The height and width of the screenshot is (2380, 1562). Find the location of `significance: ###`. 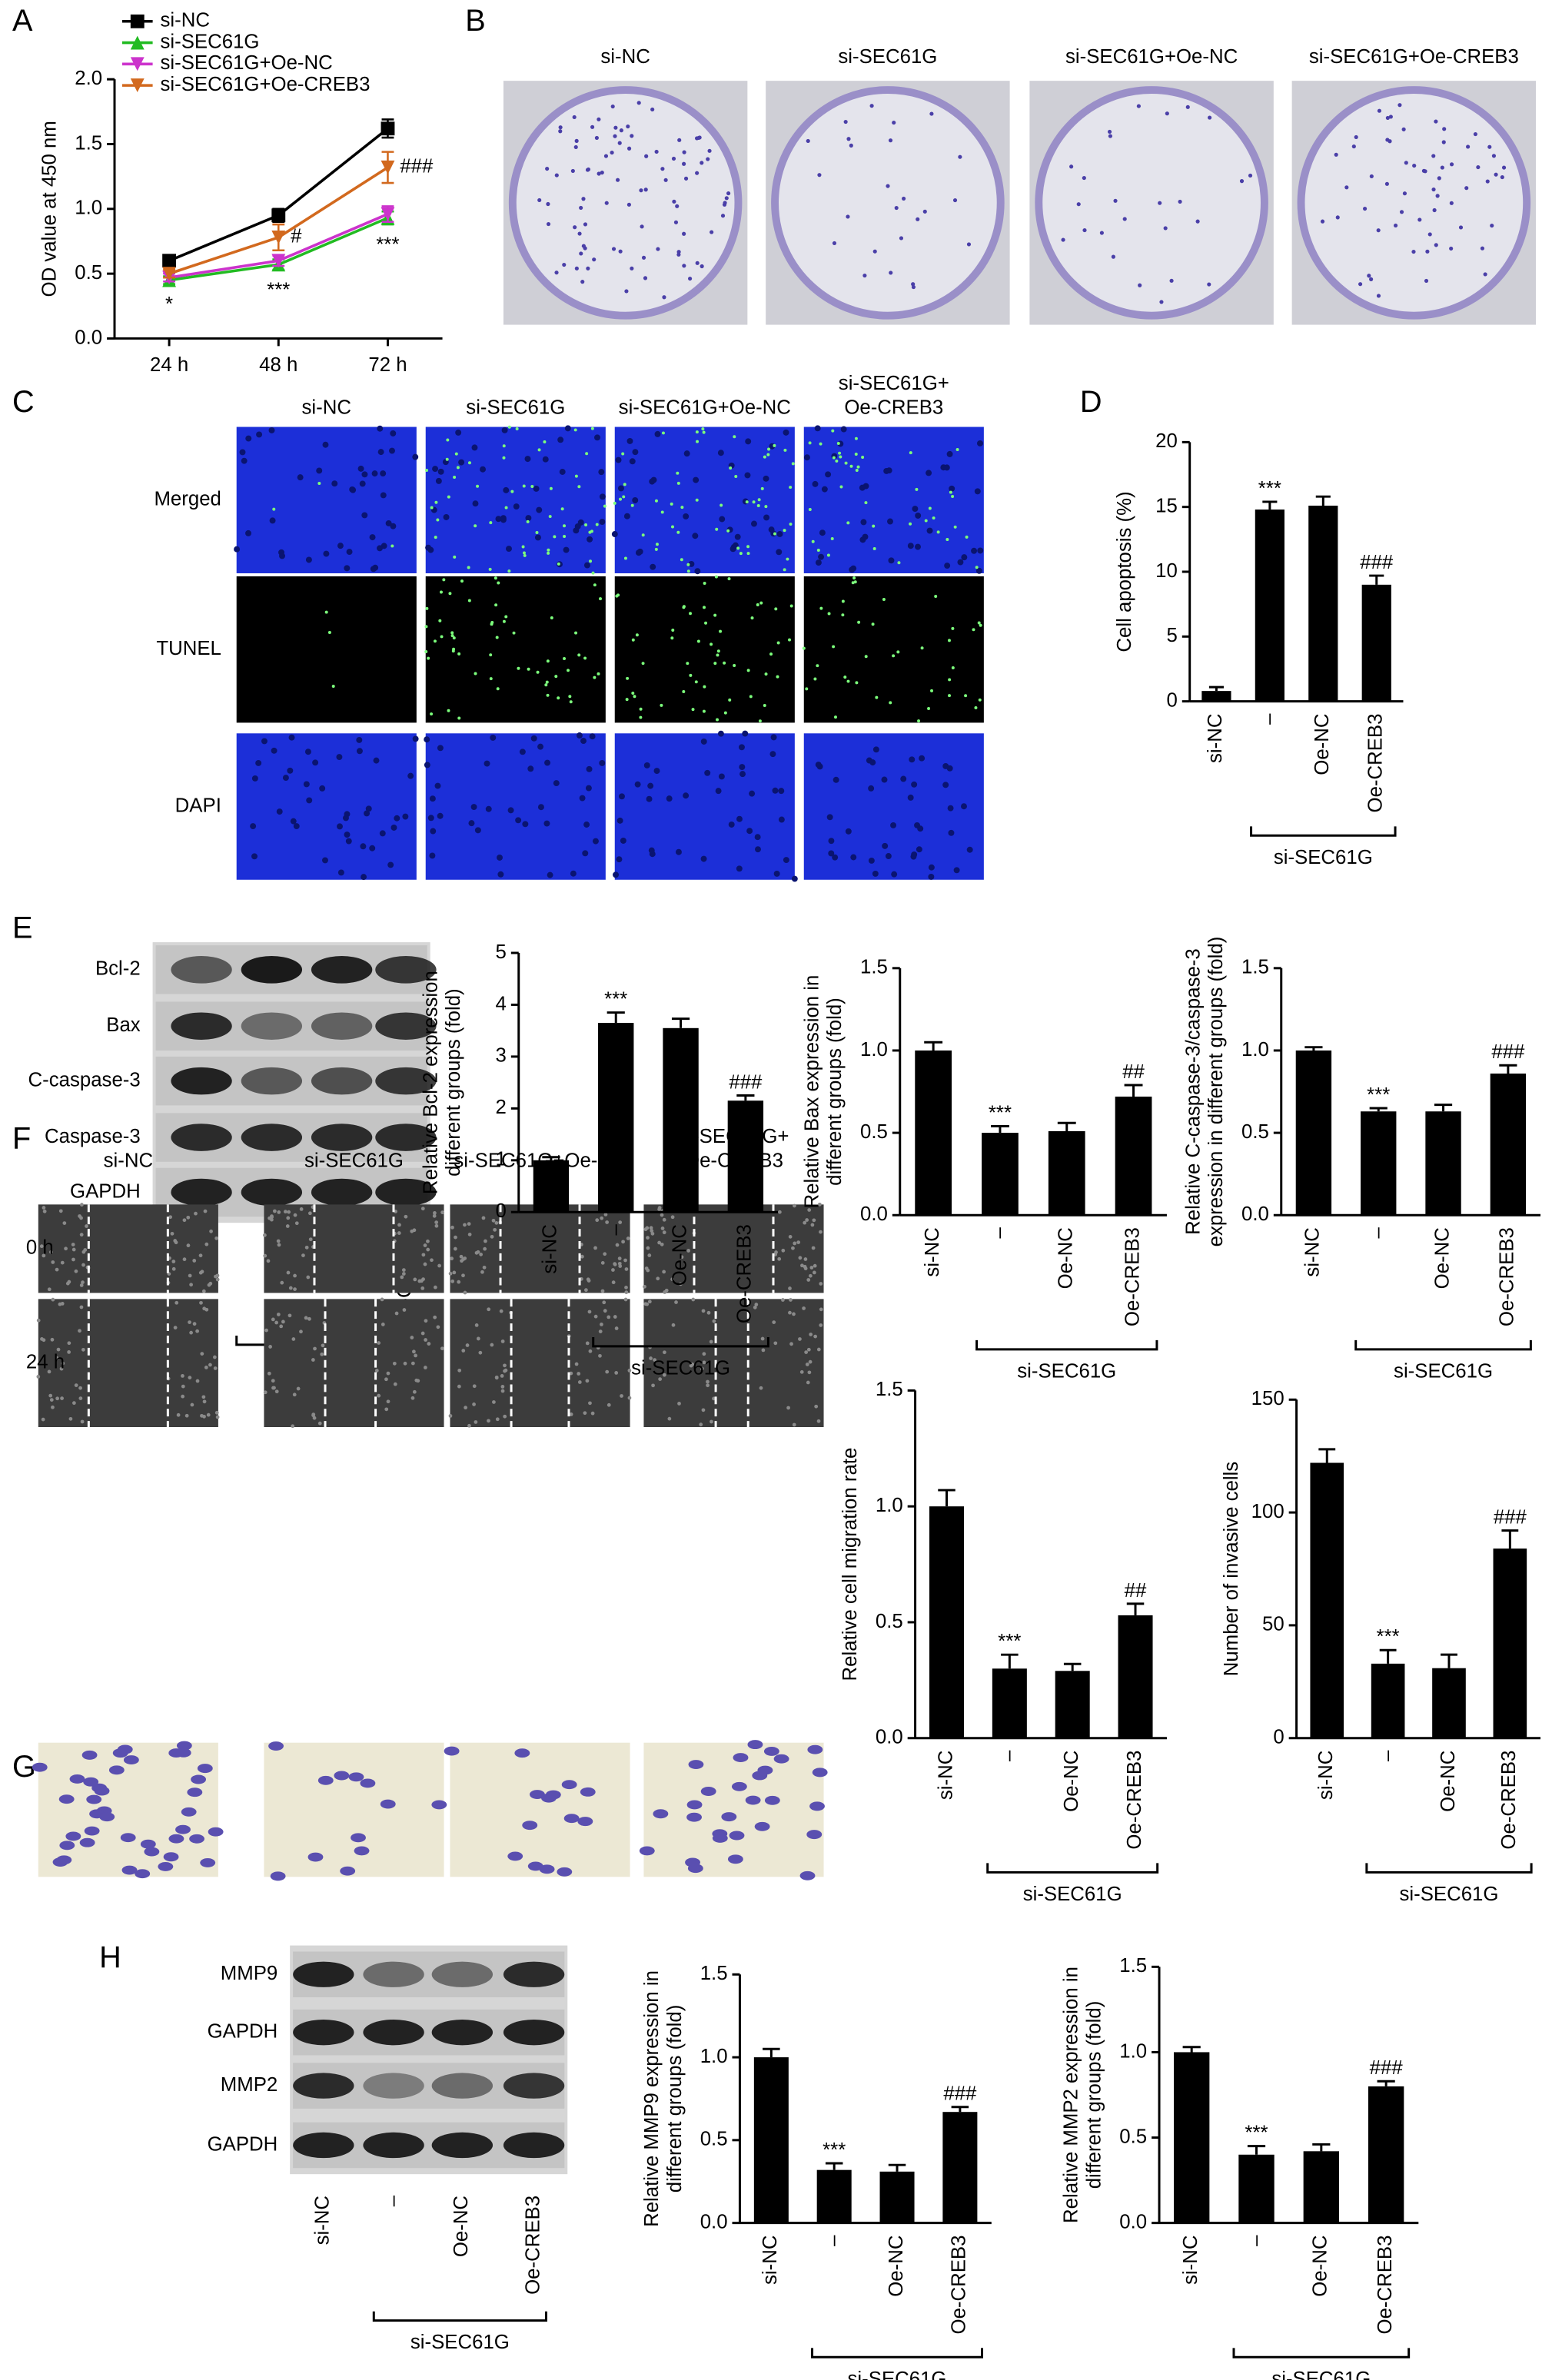

significance: ### is located at coordinates (1377, 562).